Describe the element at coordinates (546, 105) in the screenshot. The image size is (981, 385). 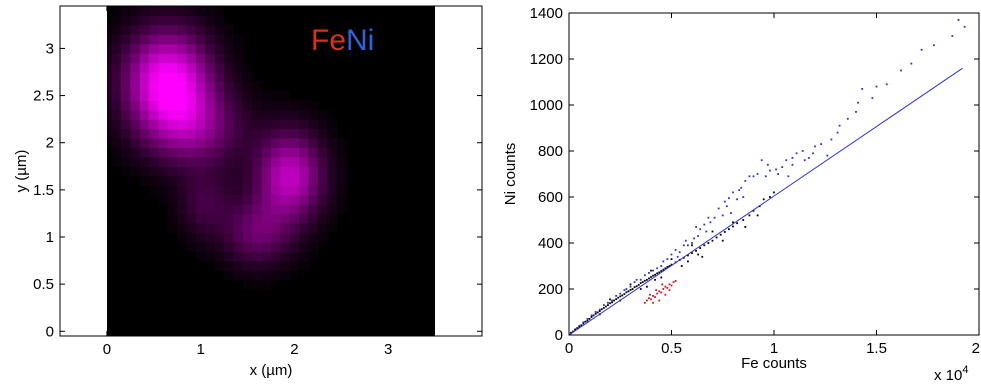
I see `scatter-y-tick-label: 1000` at that location.